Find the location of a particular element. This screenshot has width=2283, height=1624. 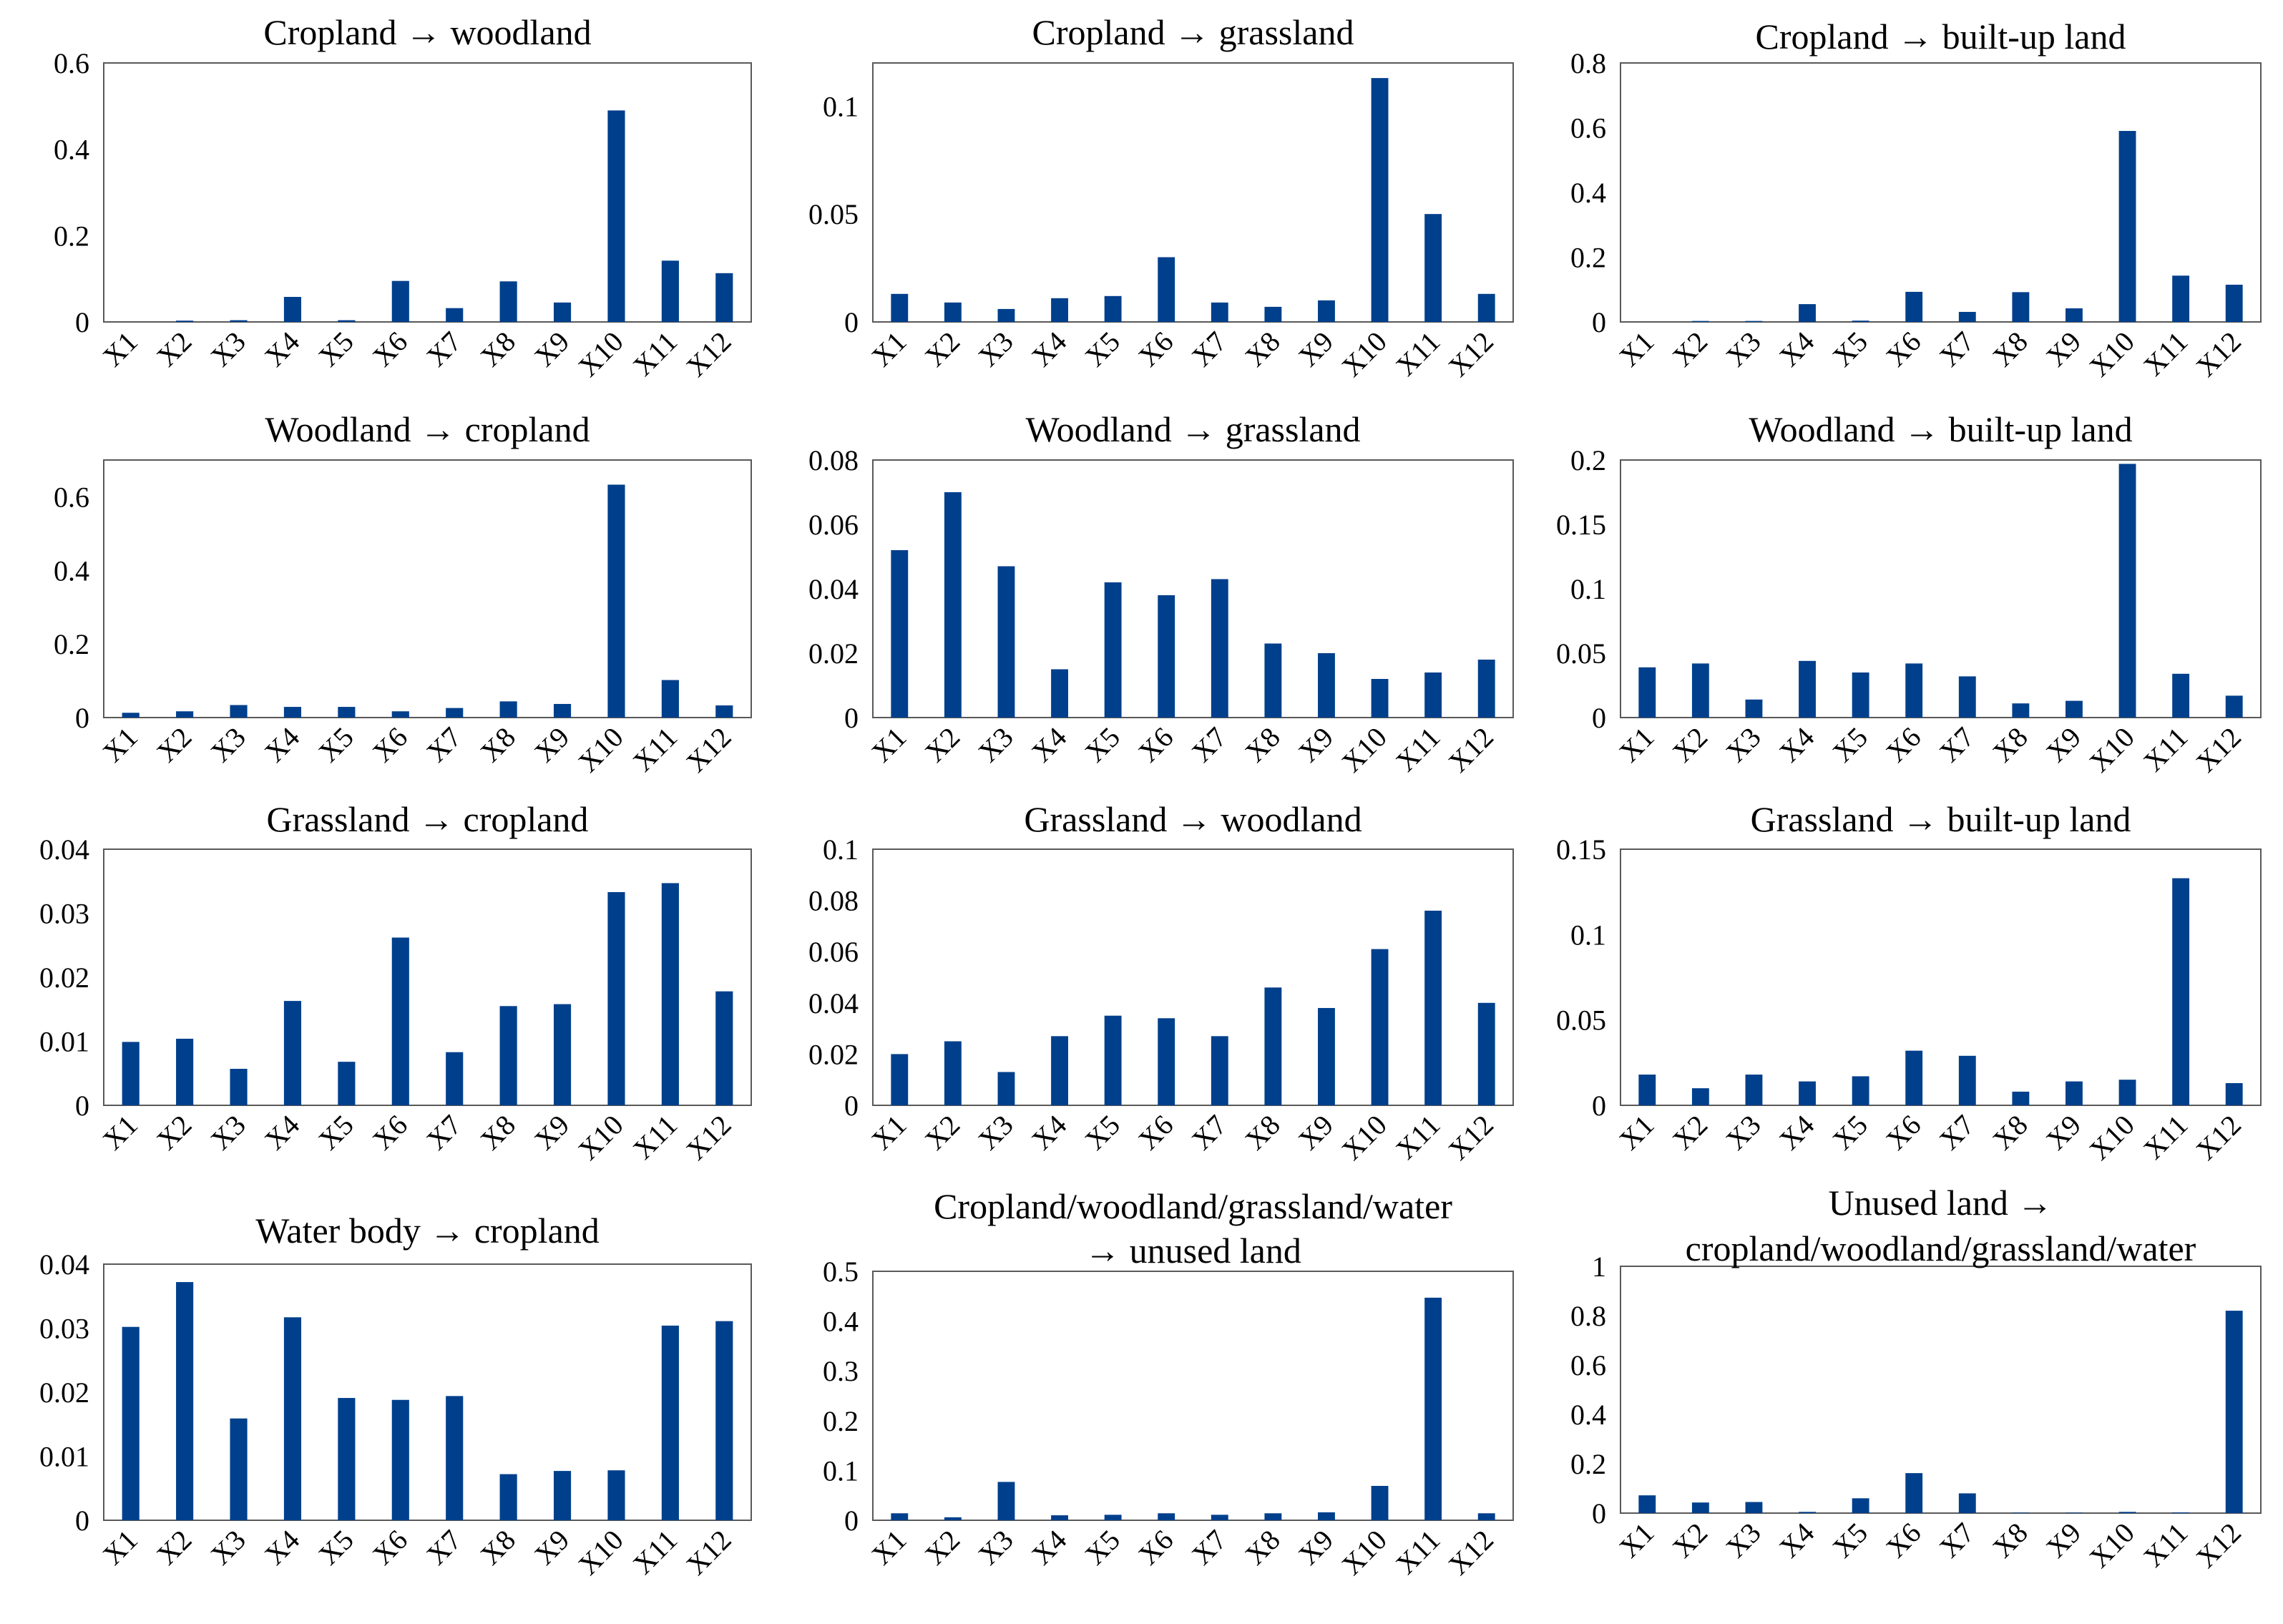

chart-10-xtick-label: X2 is located at coordinates (173, 1547).